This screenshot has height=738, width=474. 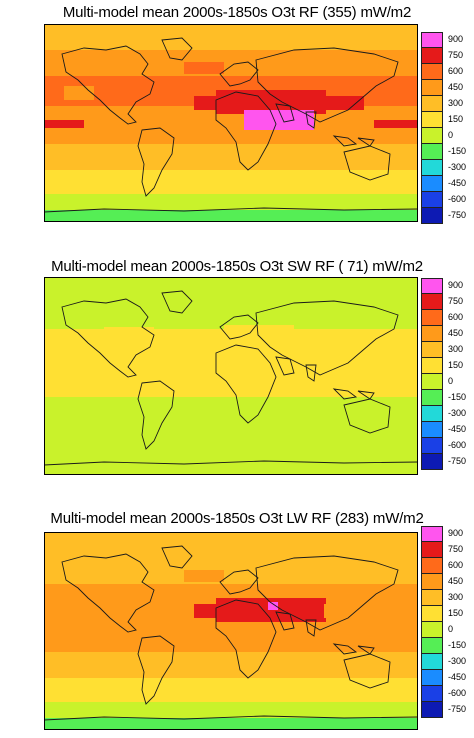 What do you see at coordinates (451, 135) in the screenshot?
I see `colorbar-tick-label: 0` at bounding box center [451, 135].